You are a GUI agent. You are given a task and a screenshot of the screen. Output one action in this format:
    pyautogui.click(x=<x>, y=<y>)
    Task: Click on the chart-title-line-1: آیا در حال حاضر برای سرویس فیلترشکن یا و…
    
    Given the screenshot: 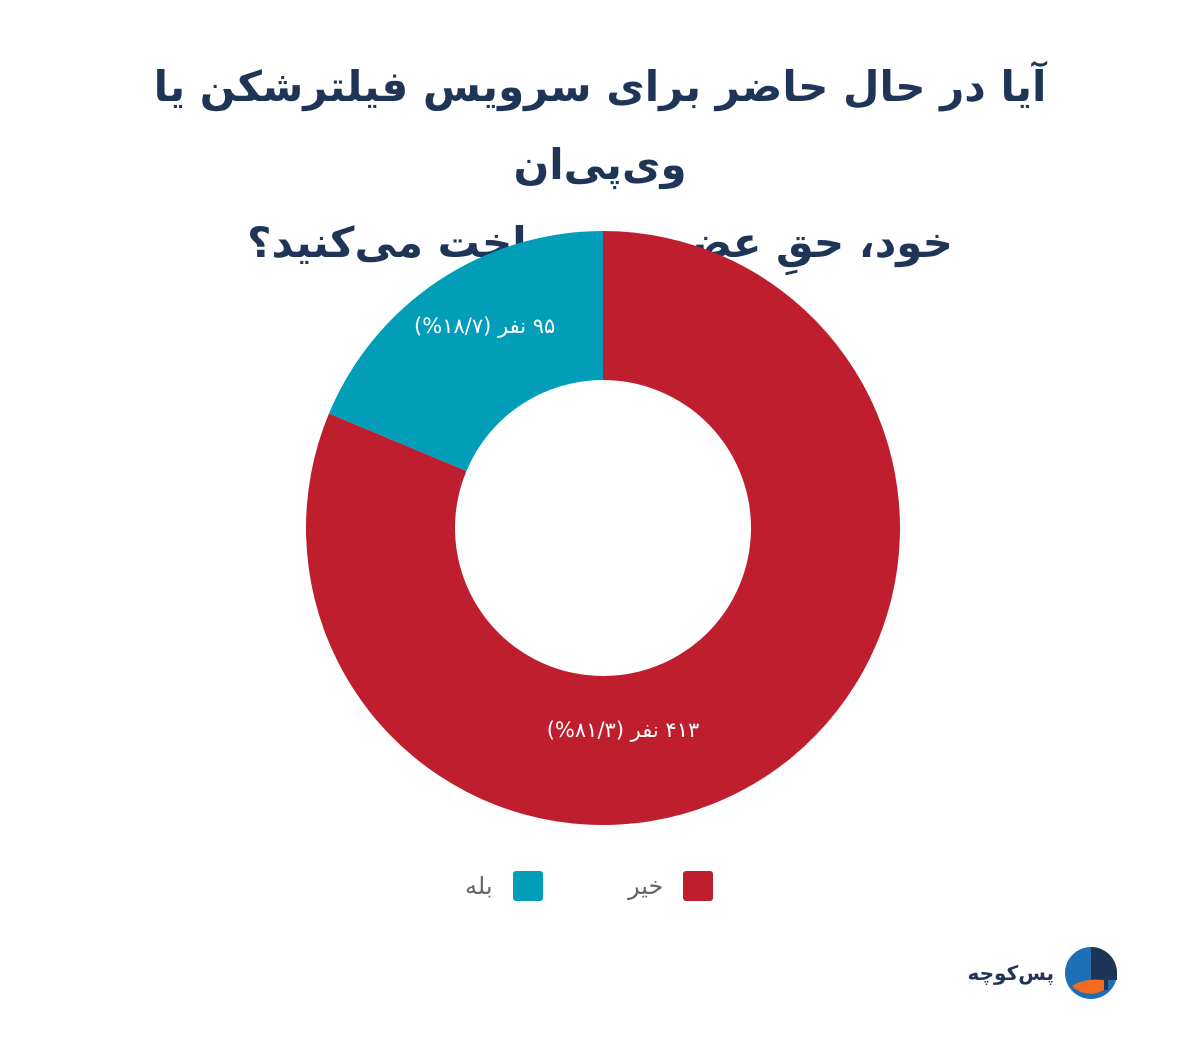 What is the action you would take?
    pyautogui.click(x=600, y=125)
    